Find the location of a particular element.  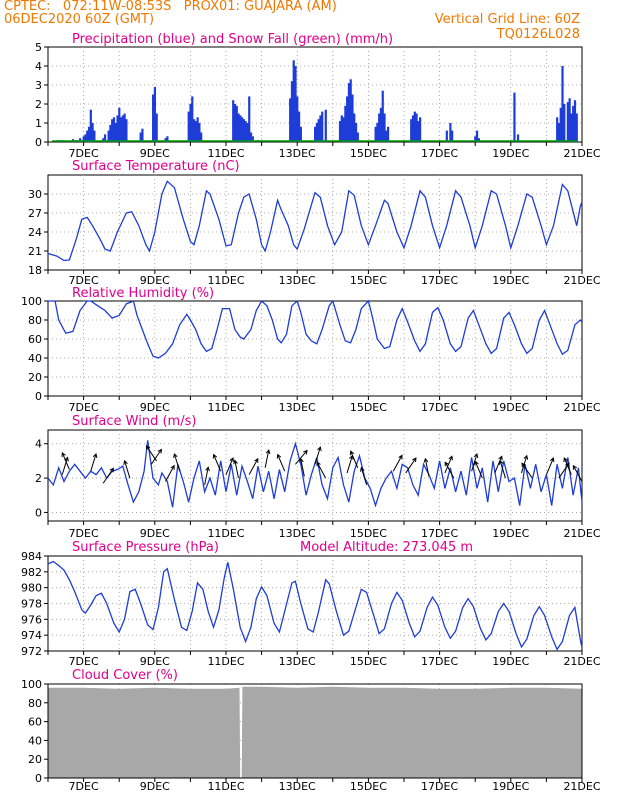

y-tick-label: 80 is located at coordinates (35, 320).